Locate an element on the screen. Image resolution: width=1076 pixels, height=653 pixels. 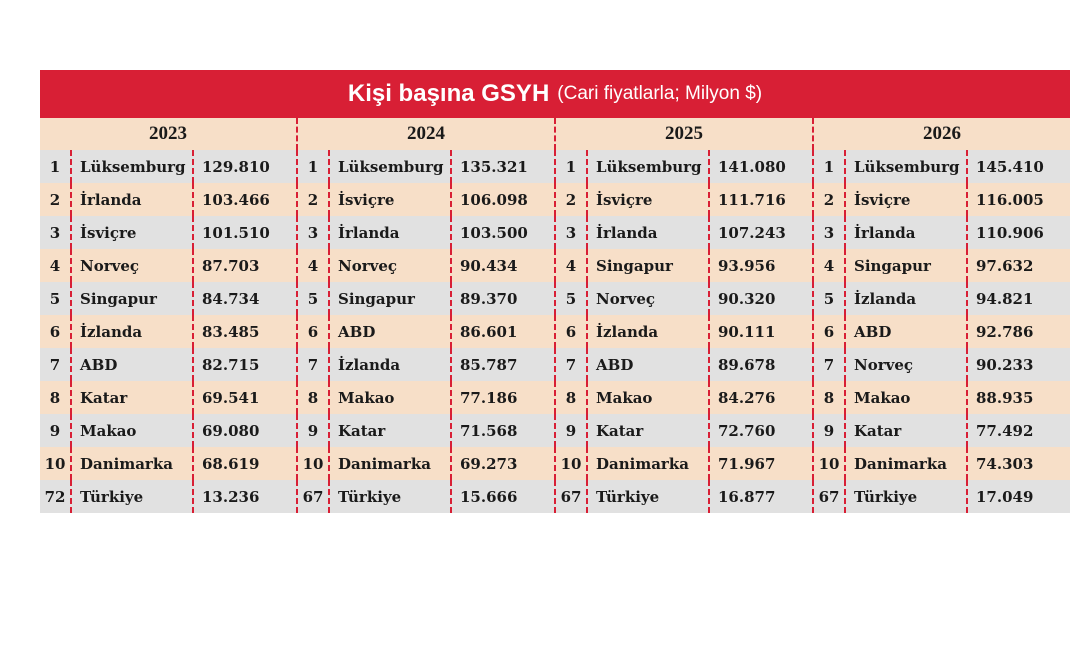
year-cell-group: 7 İzlanda 85.787 is located at coordinates (425, 364).